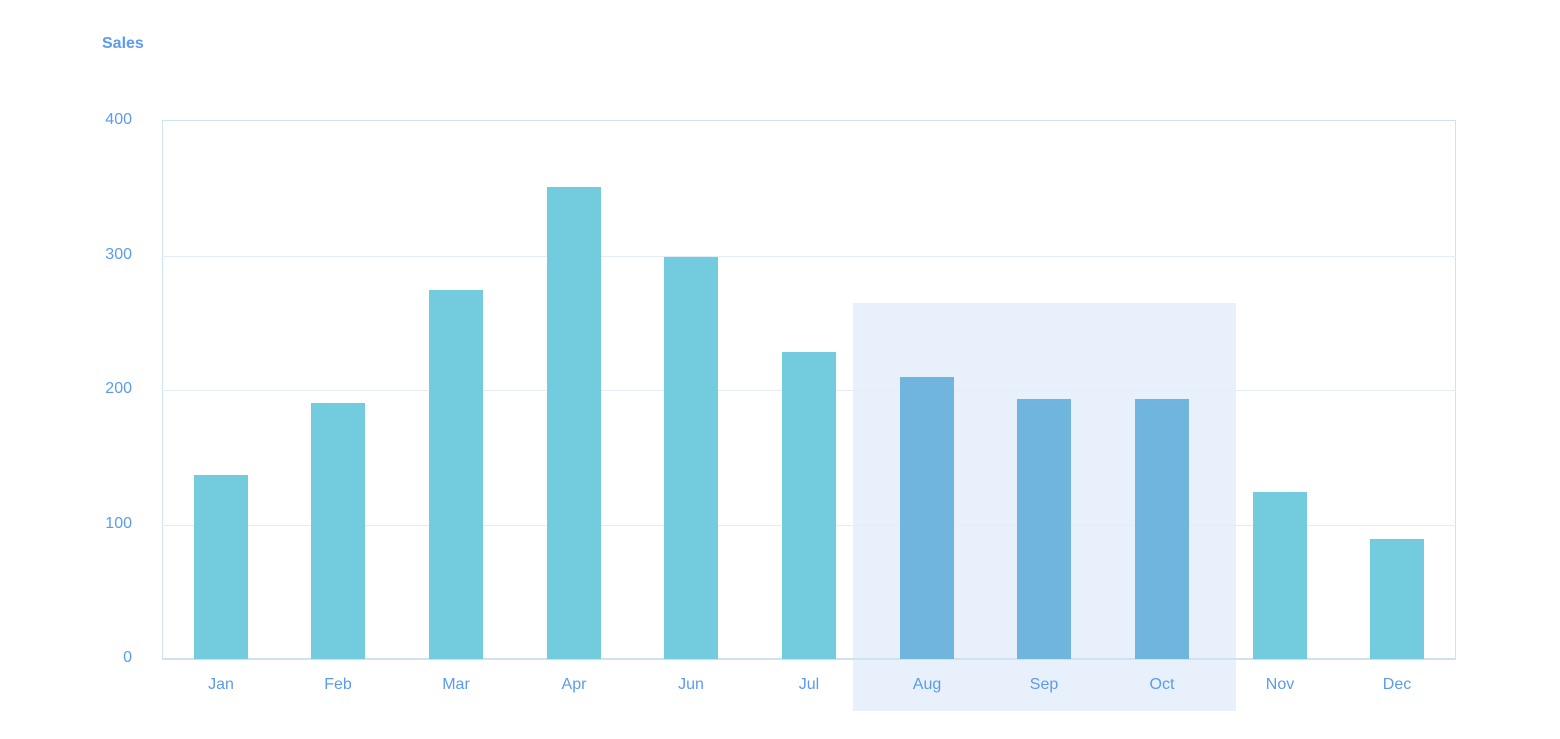  What do you see at coordinates (338, 531) in the screenshot?
I see `bar-feb` at bounding box center [338, 531].